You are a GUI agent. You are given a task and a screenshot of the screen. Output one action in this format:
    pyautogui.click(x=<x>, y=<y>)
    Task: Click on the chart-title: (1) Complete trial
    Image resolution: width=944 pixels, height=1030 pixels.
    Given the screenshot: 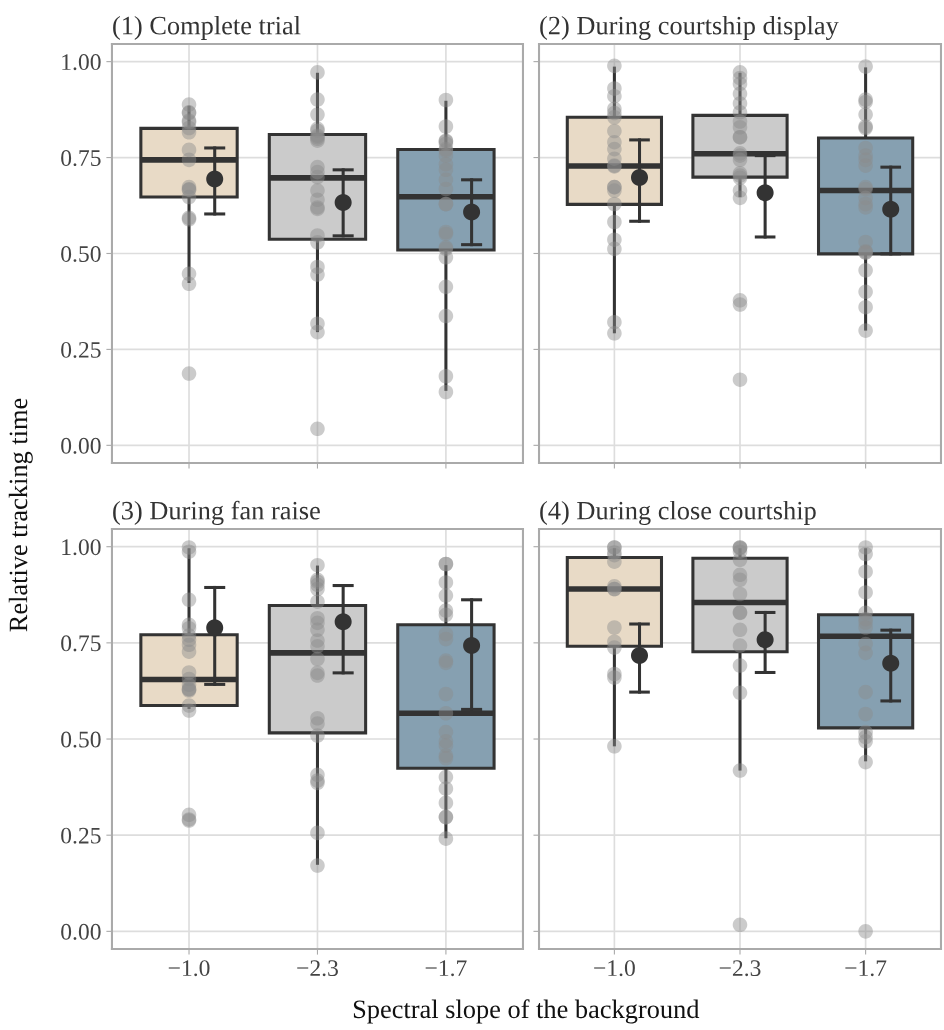 What is the action you would take?
    pyautogui.click(x=207, y=27)
    